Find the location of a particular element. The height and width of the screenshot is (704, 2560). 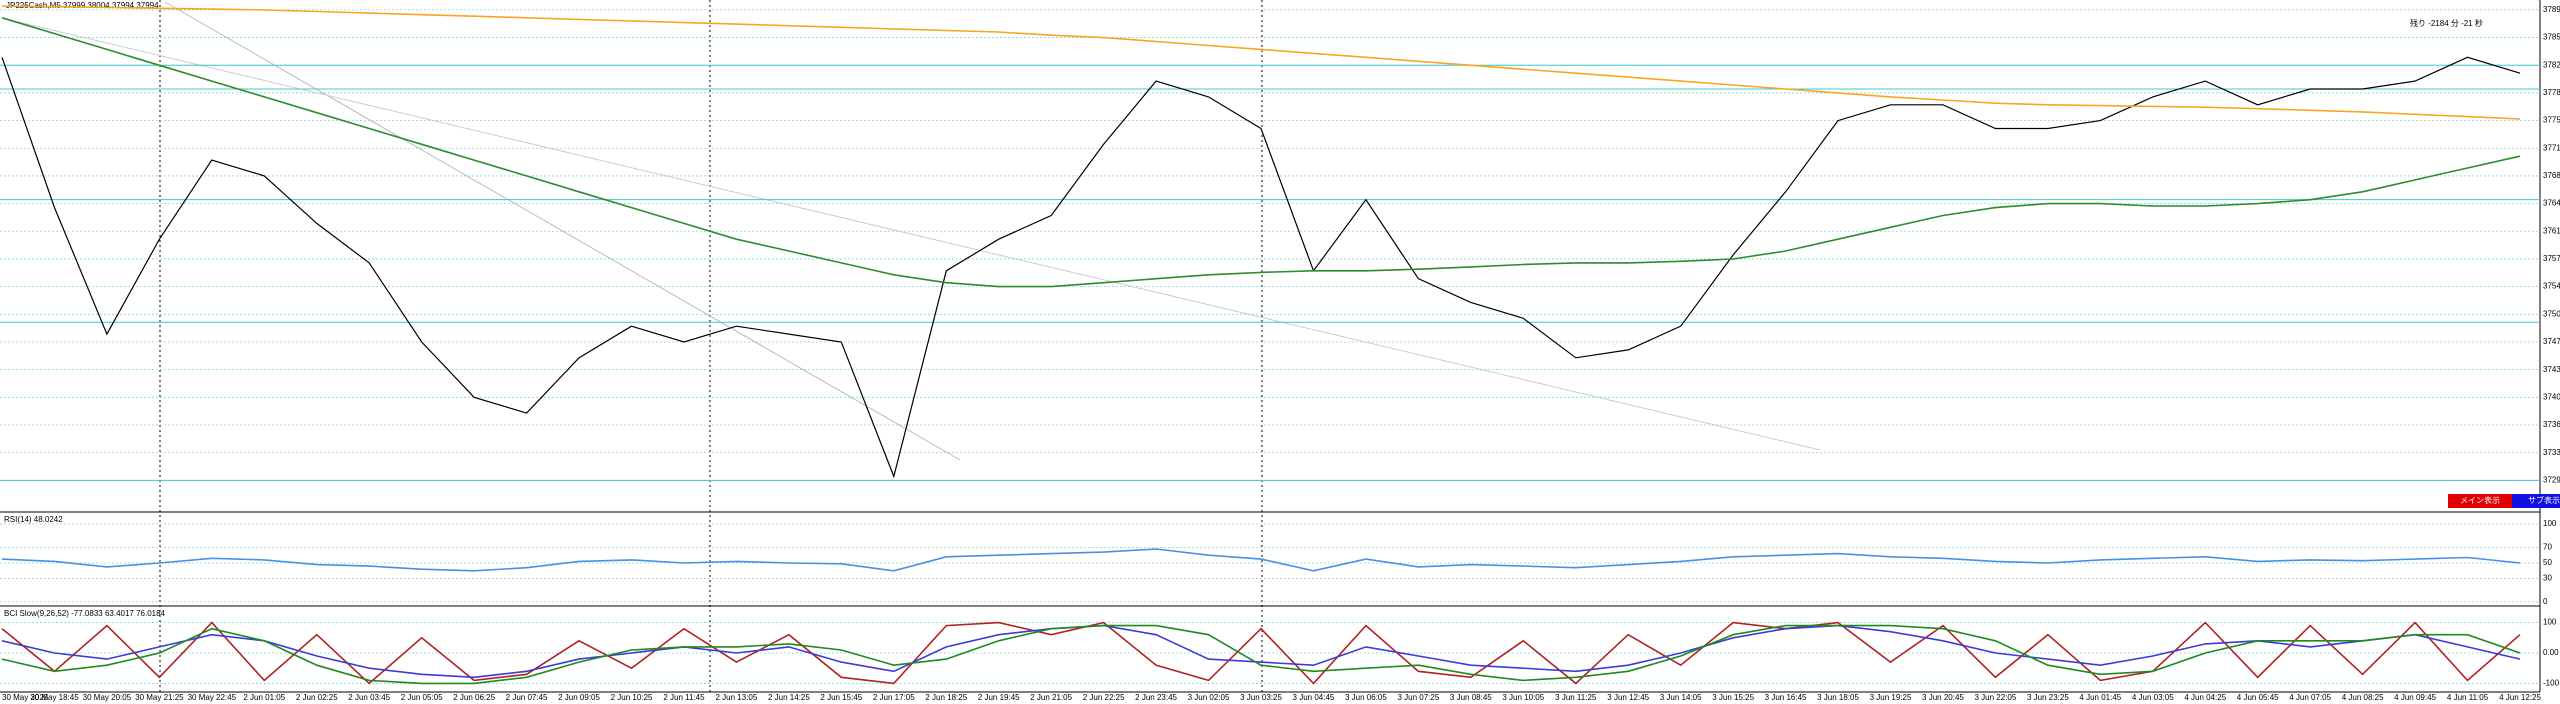

x-tick-label: 3 Jun 14:05 is located at coordinates (1681, 697).